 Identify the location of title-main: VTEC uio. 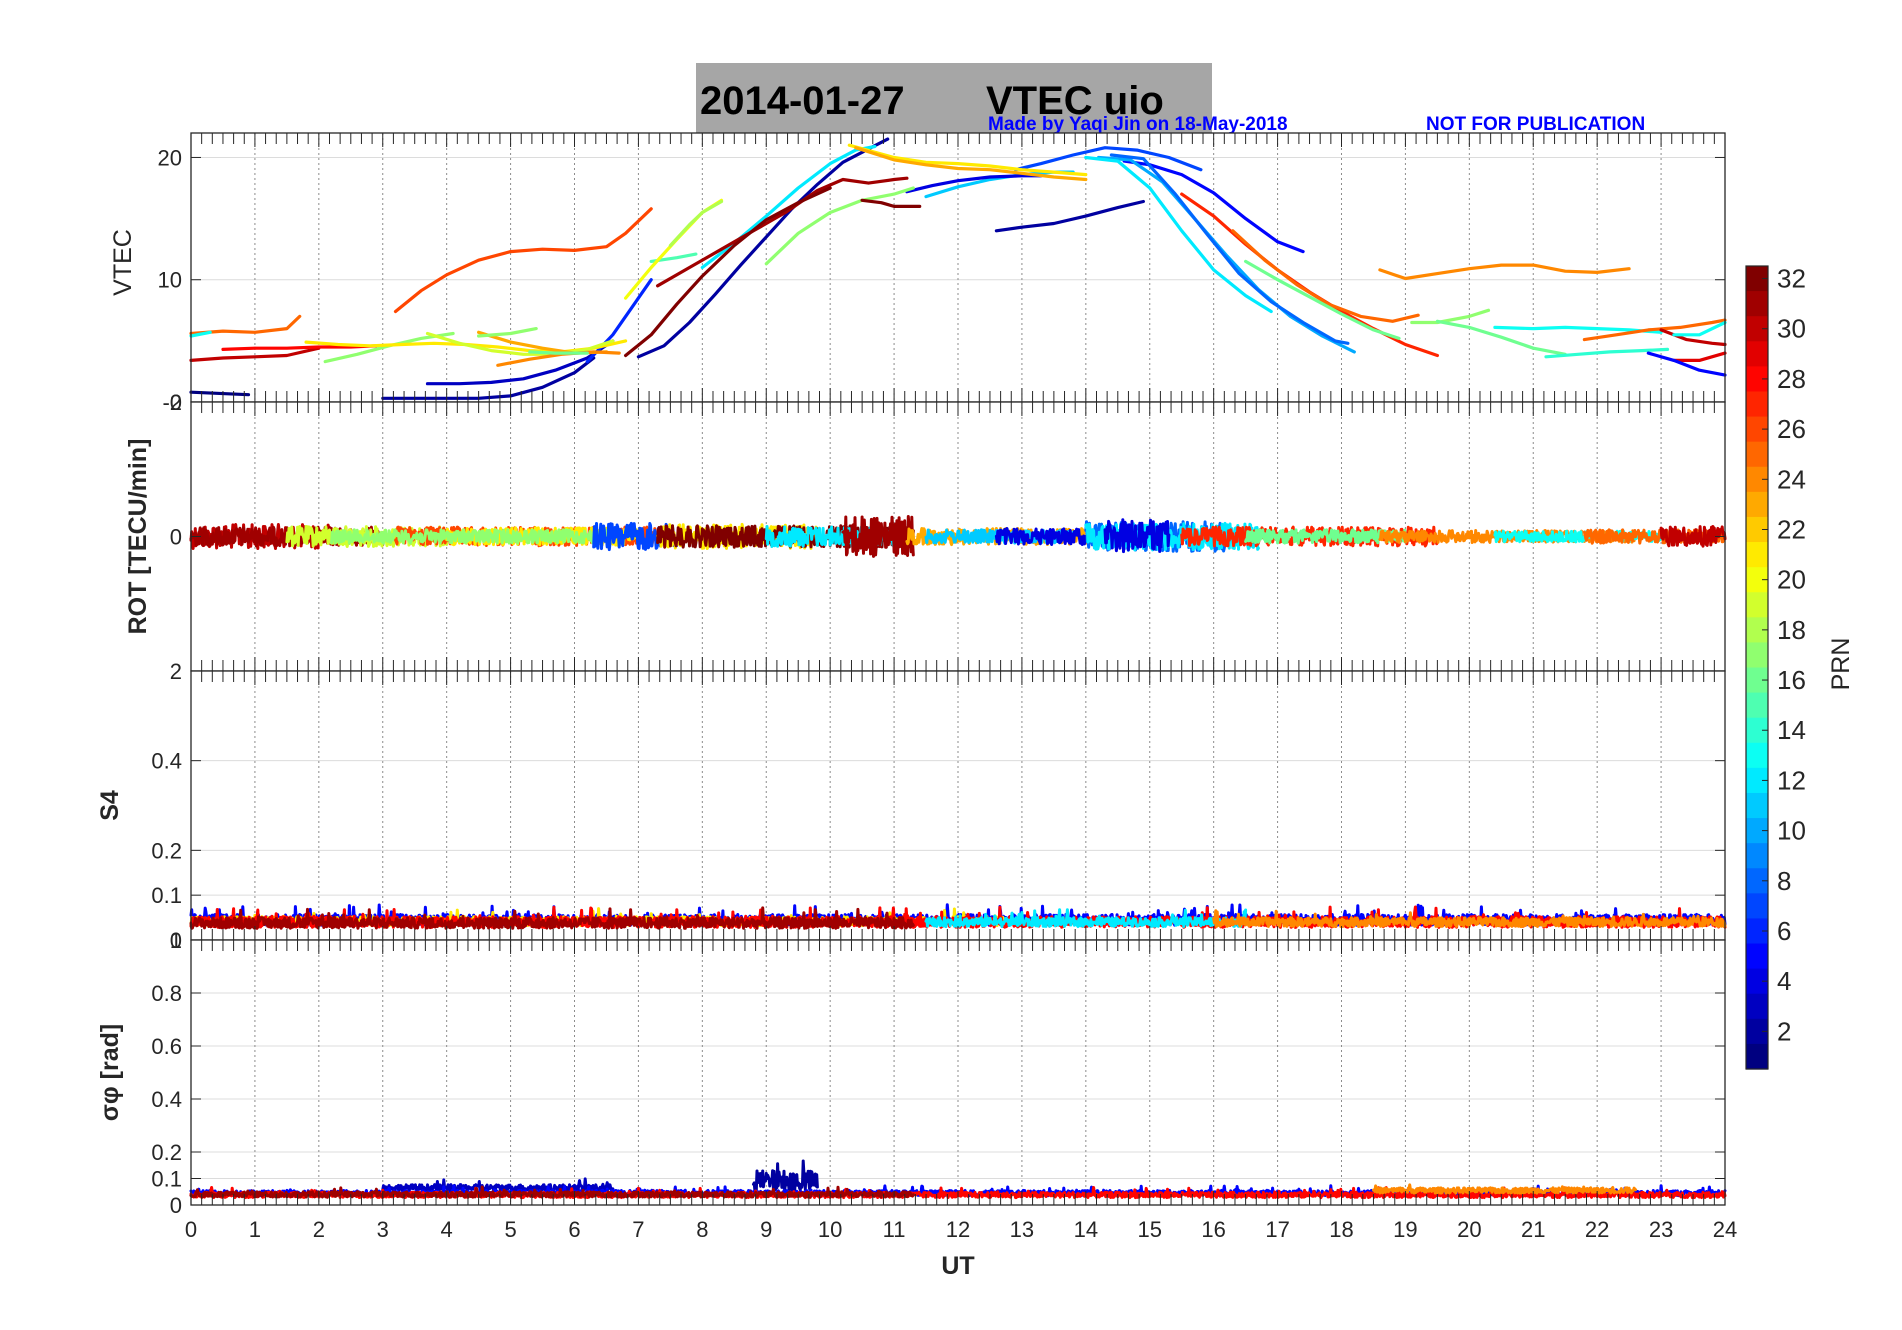
(1075, 101).